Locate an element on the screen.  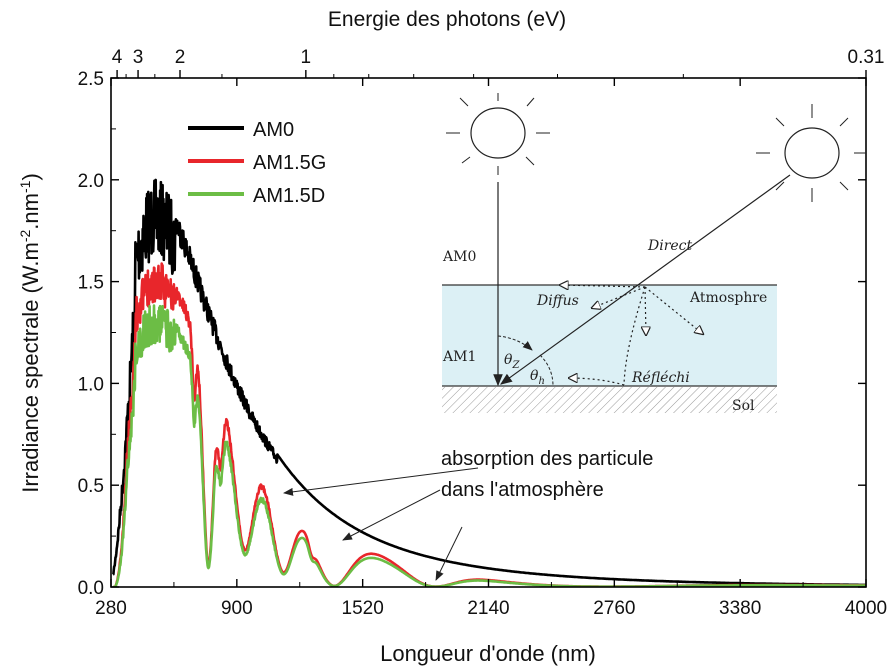
legend: AM0 AM1.5G AM1.5D is located at coordinates (257, 163).